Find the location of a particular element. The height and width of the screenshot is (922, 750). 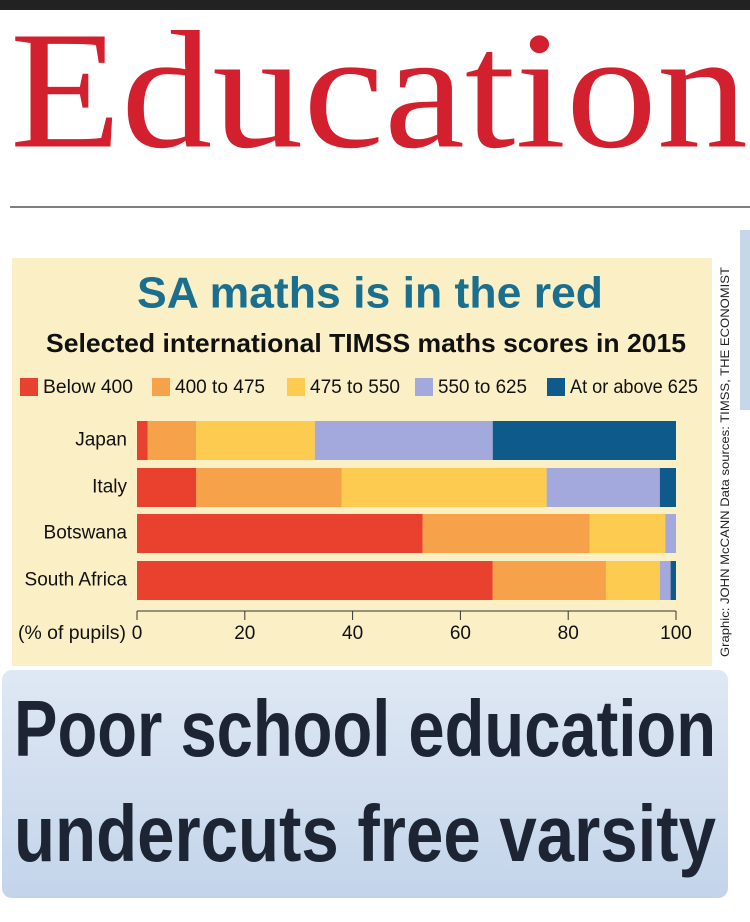

y-tick-label: South Africa is located at coordinates (76, 580).